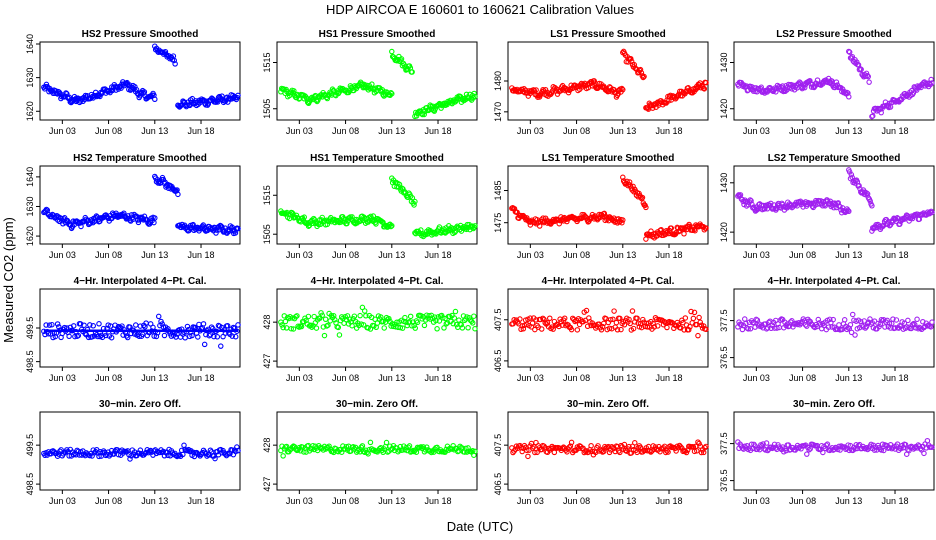  What do you see at coordinates (30, 361) in the screenshot?
I see `y-tick-label: 498.5` at bounding box center [30, 361].